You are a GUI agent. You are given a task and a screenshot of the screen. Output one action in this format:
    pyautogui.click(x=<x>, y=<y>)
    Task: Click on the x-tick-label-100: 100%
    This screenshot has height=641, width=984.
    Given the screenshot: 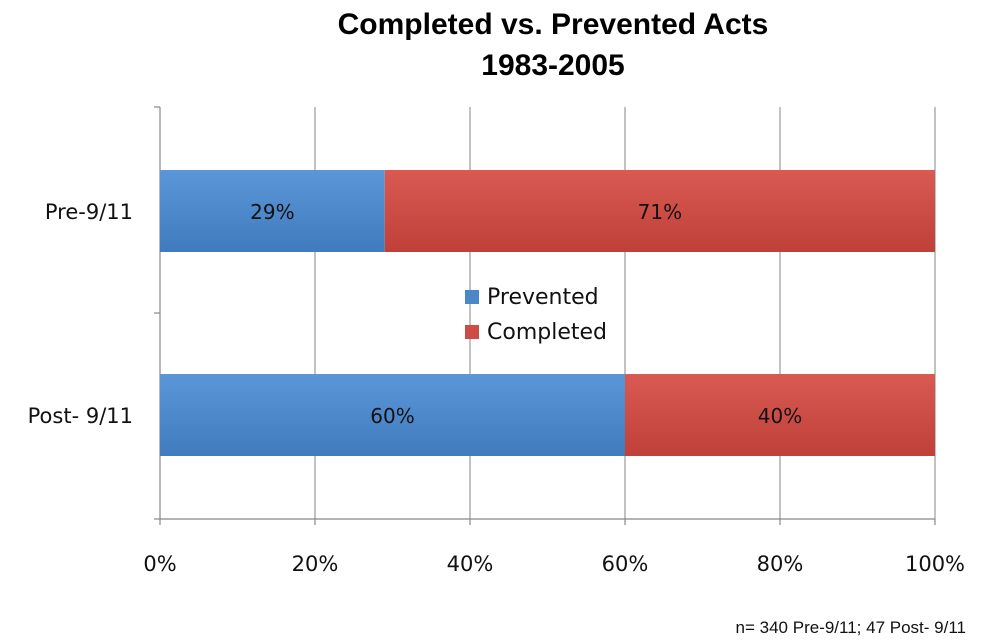 What is the action you would take?
    pyautogui.click(x=935, y=564)
    